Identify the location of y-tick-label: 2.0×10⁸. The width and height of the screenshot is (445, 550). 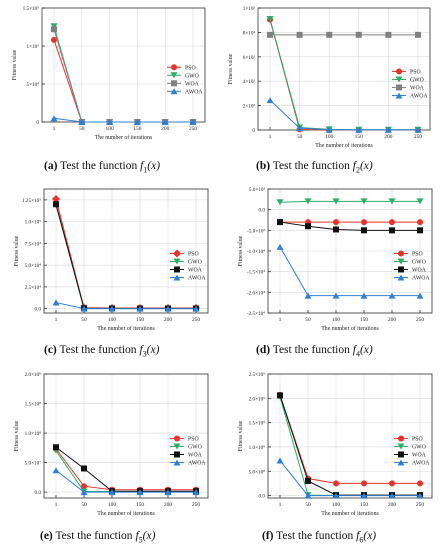
(33, 375).